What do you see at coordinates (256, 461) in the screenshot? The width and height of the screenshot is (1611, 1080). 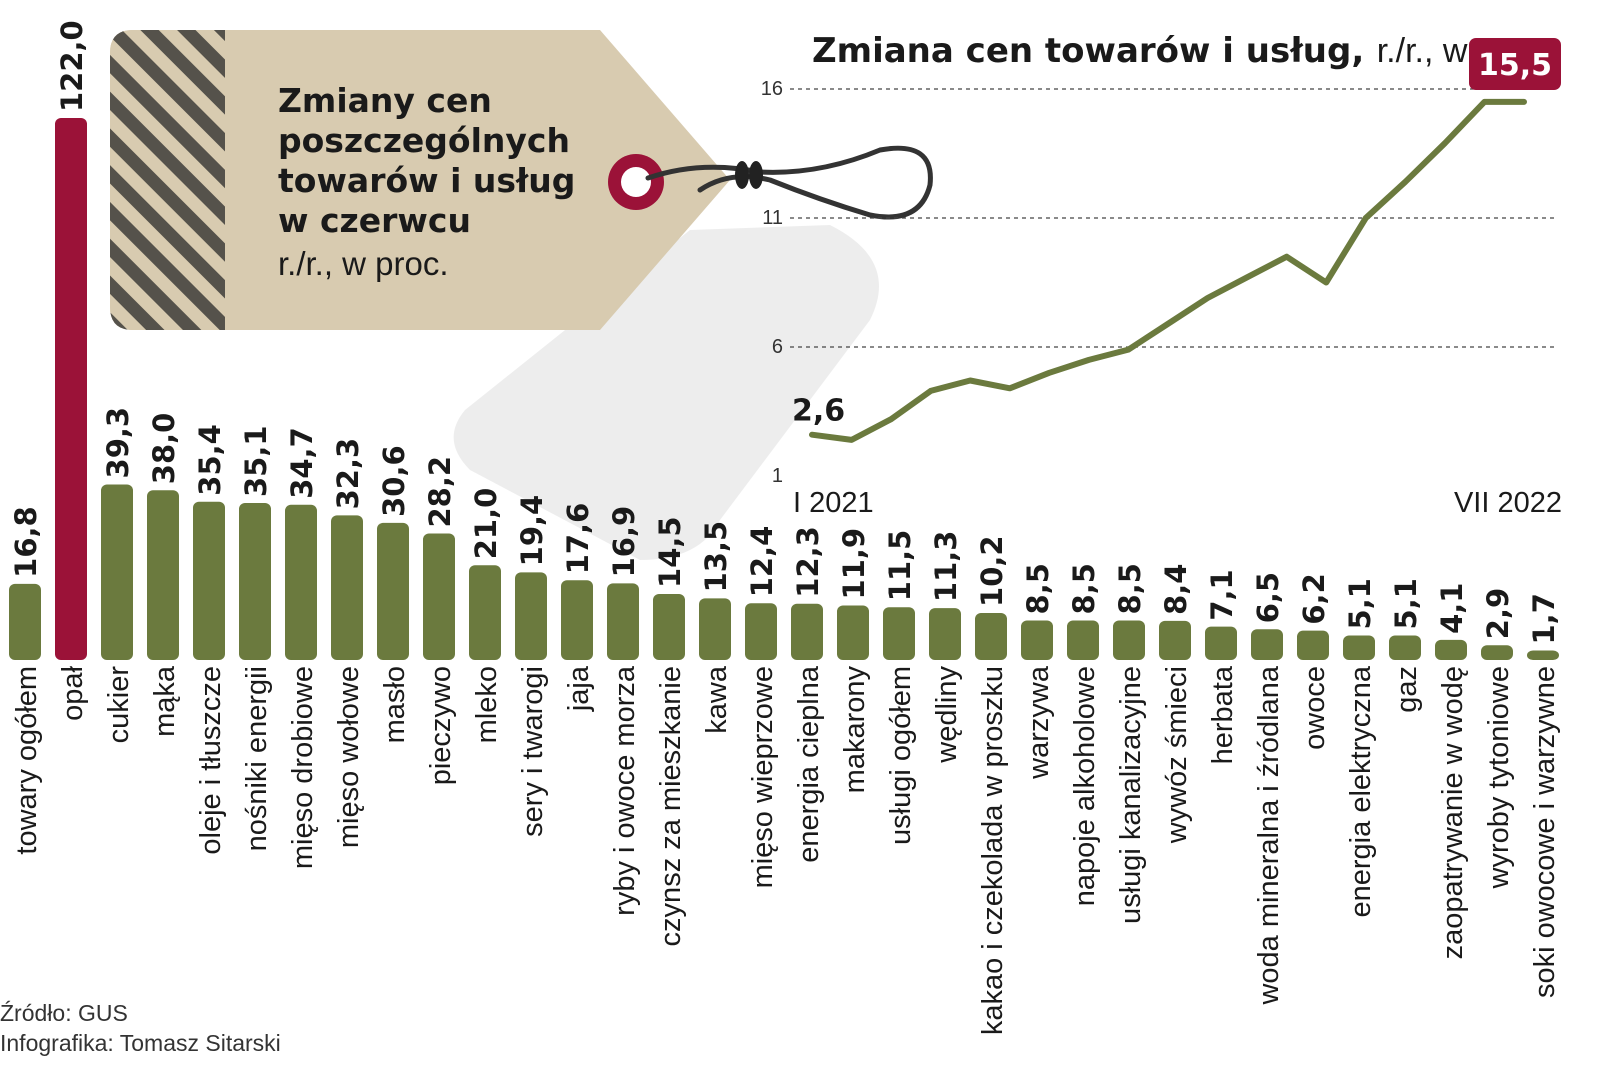 I see `bar-value-label: 35,1` at bounding box center [256, 461].